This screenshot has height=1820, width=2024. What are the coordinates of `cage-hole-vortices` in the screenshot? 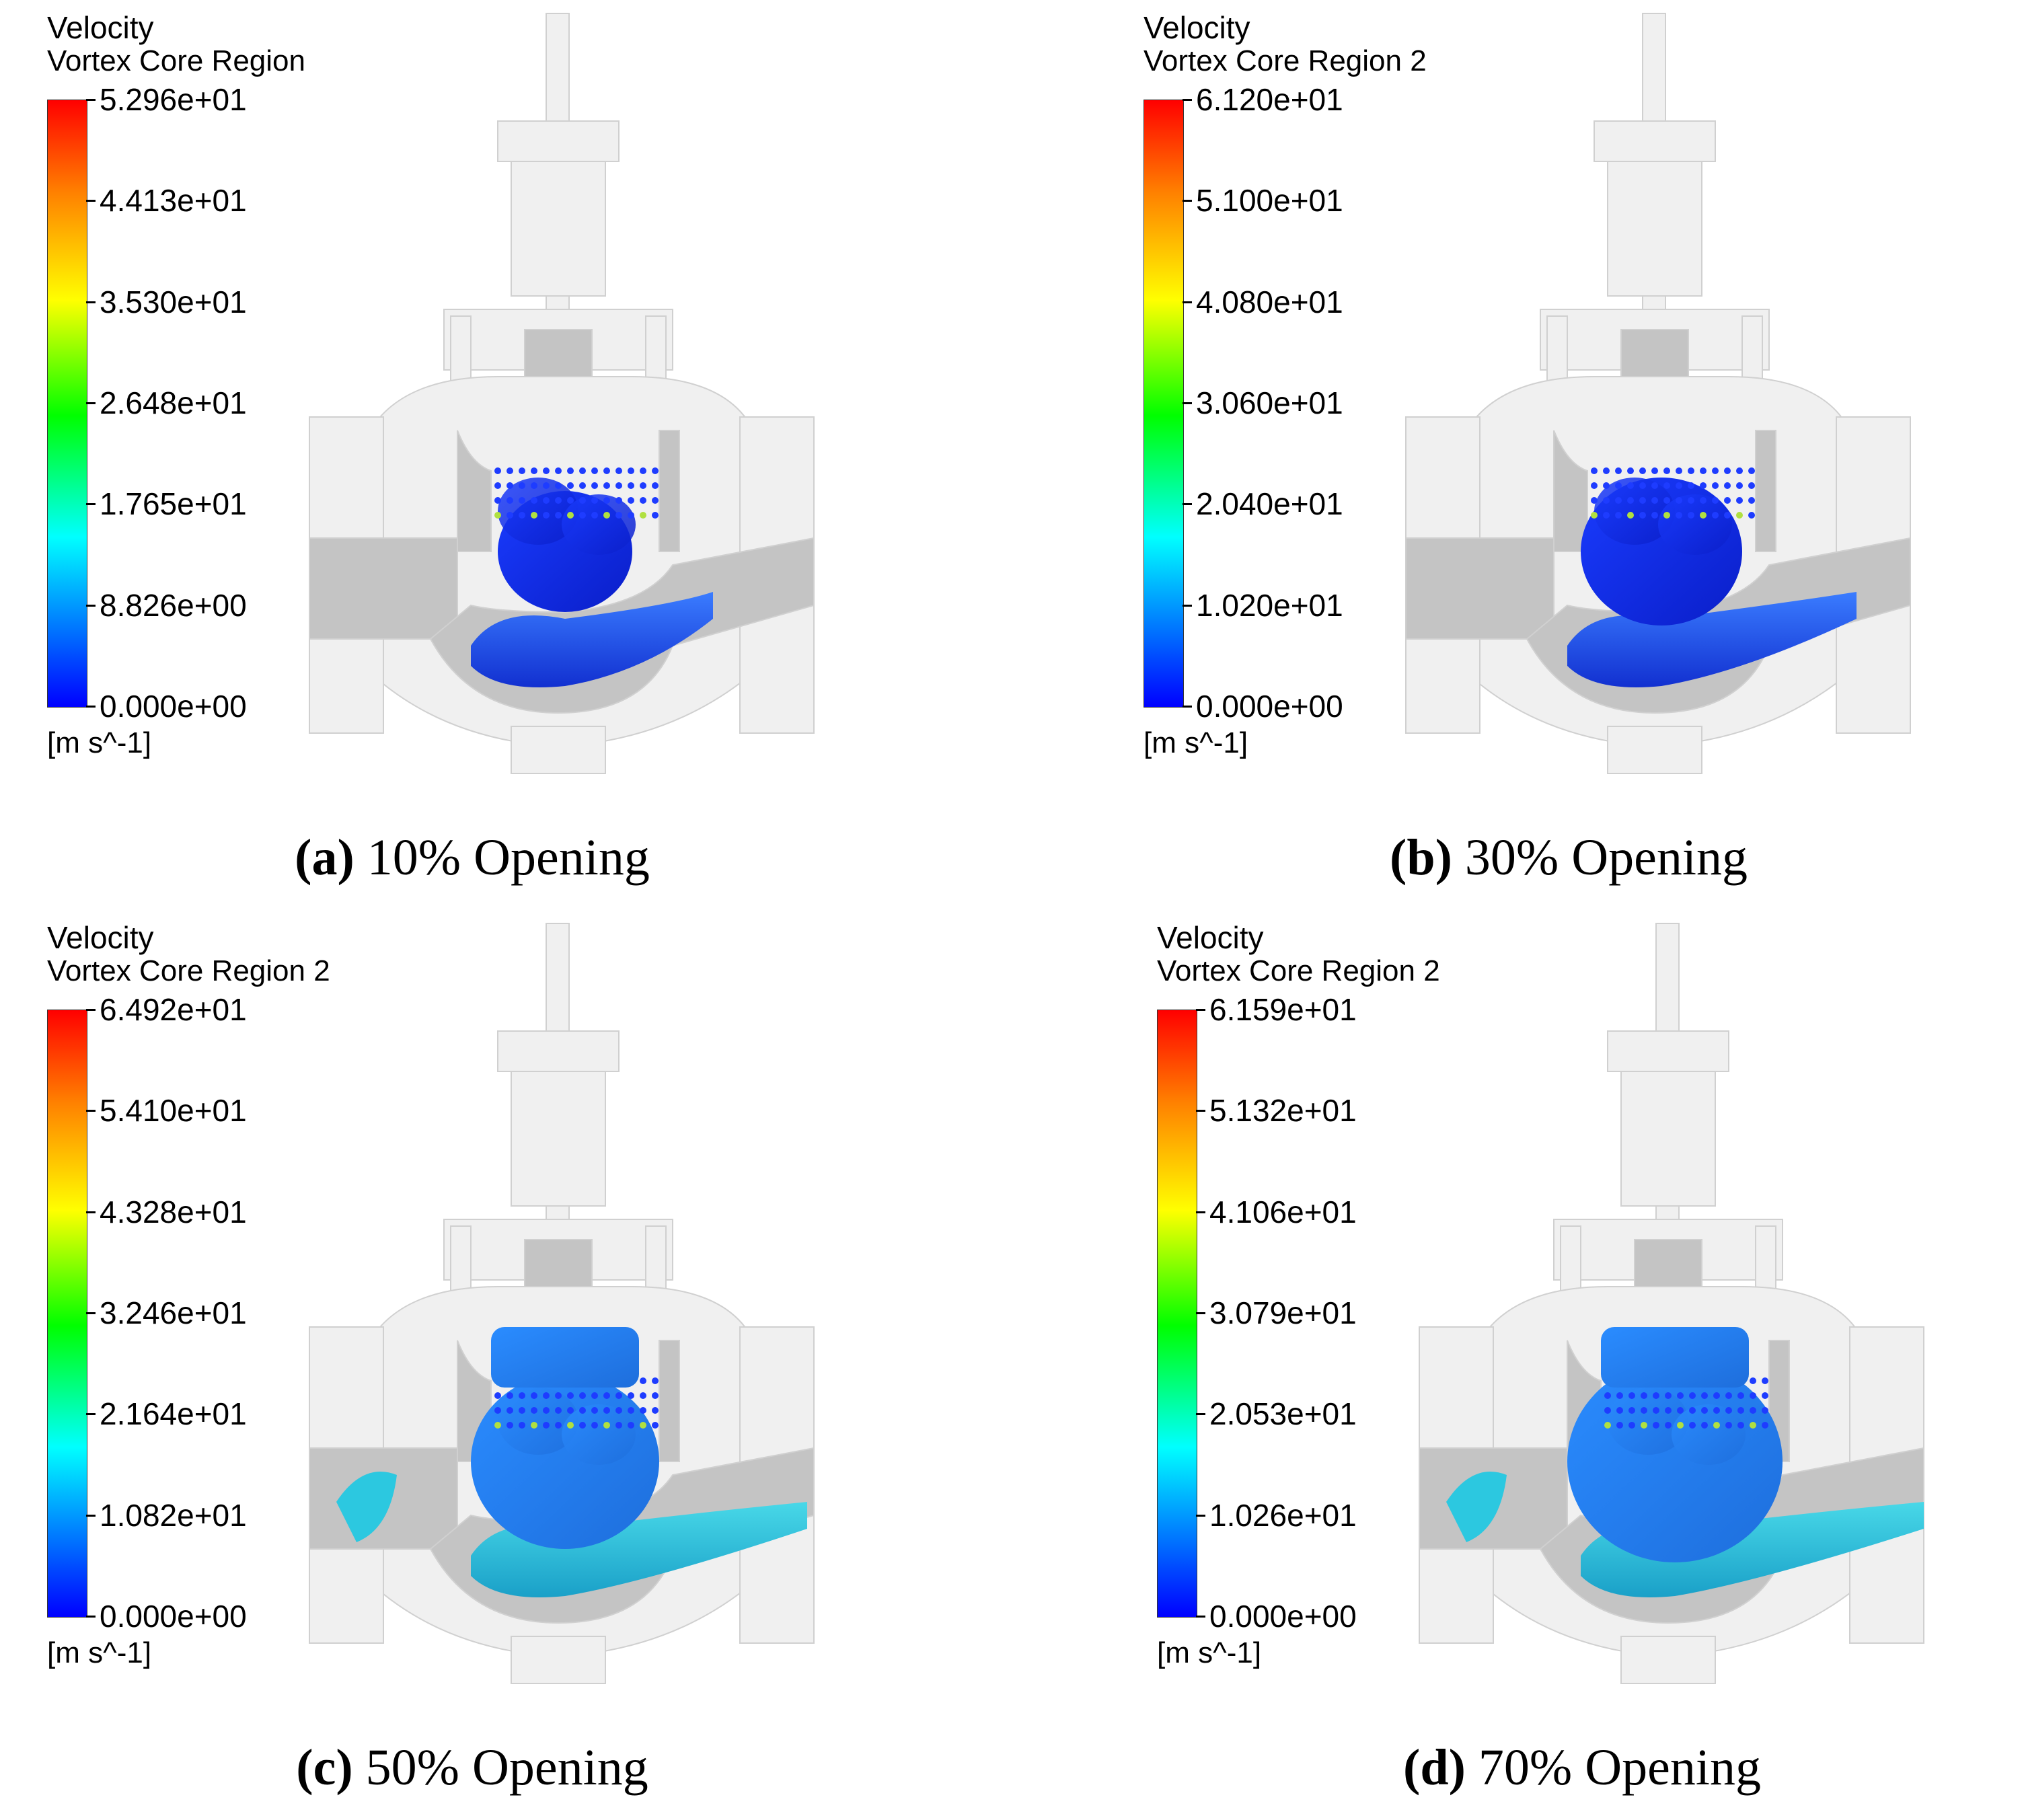 It's located at (576, 493).